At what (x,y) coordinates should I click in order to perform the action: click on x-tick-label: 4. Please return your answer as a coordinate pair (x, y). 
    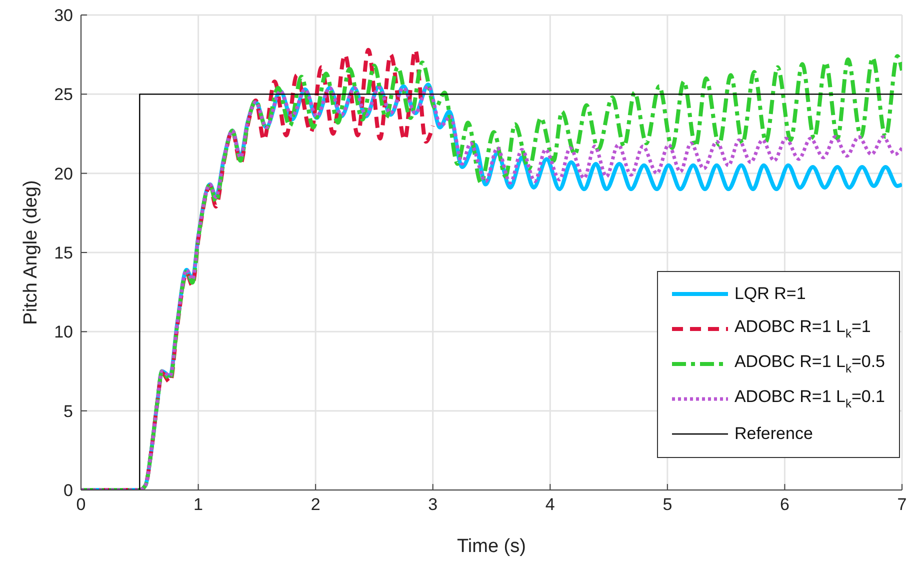
    Looking at the image, I should click on (550, 504).